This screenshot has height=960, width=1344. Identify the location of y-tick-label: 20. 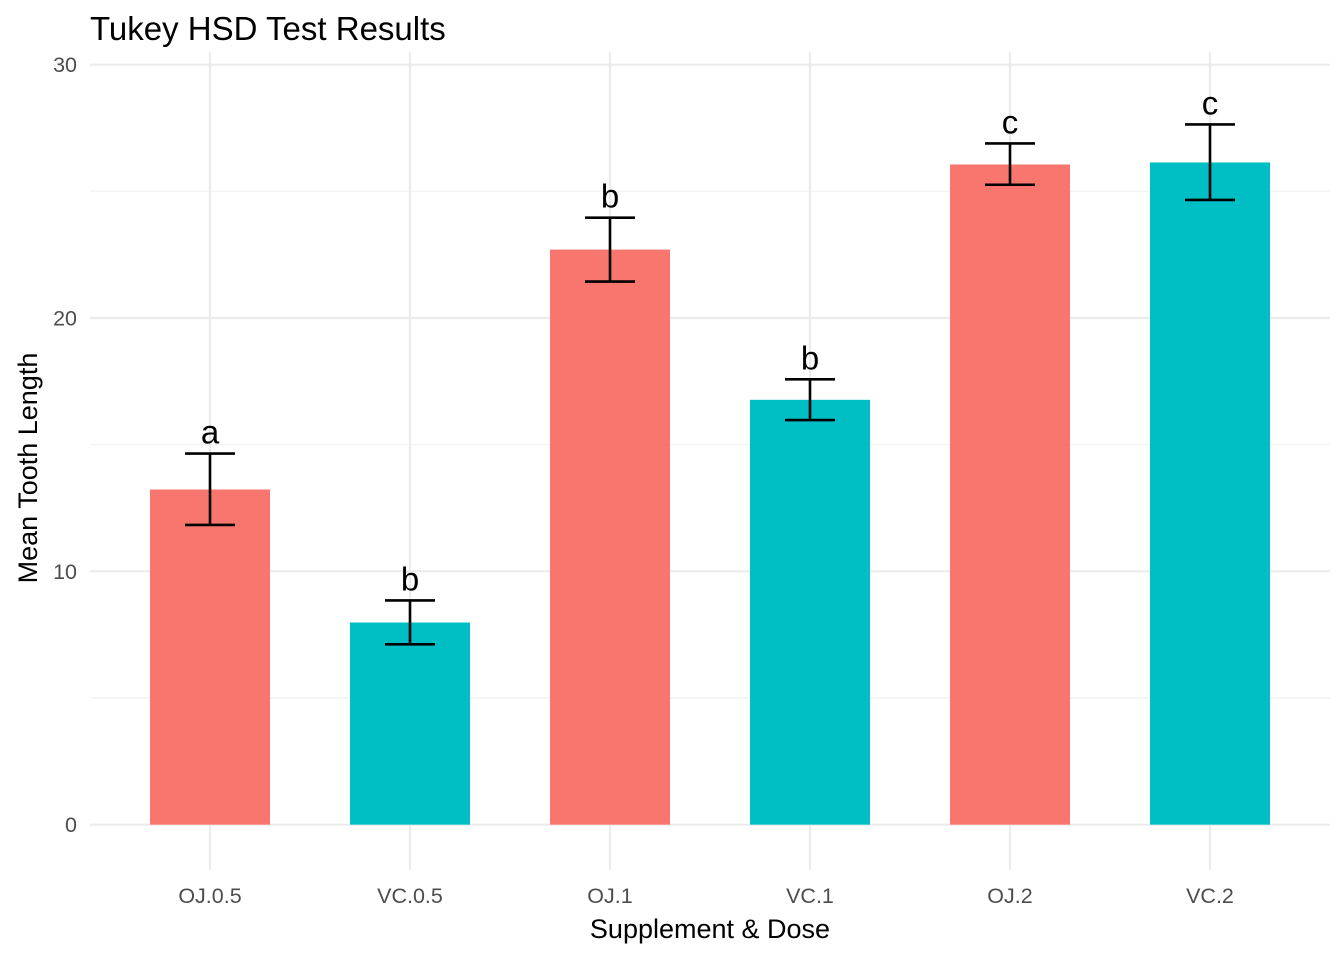
(65, 319).